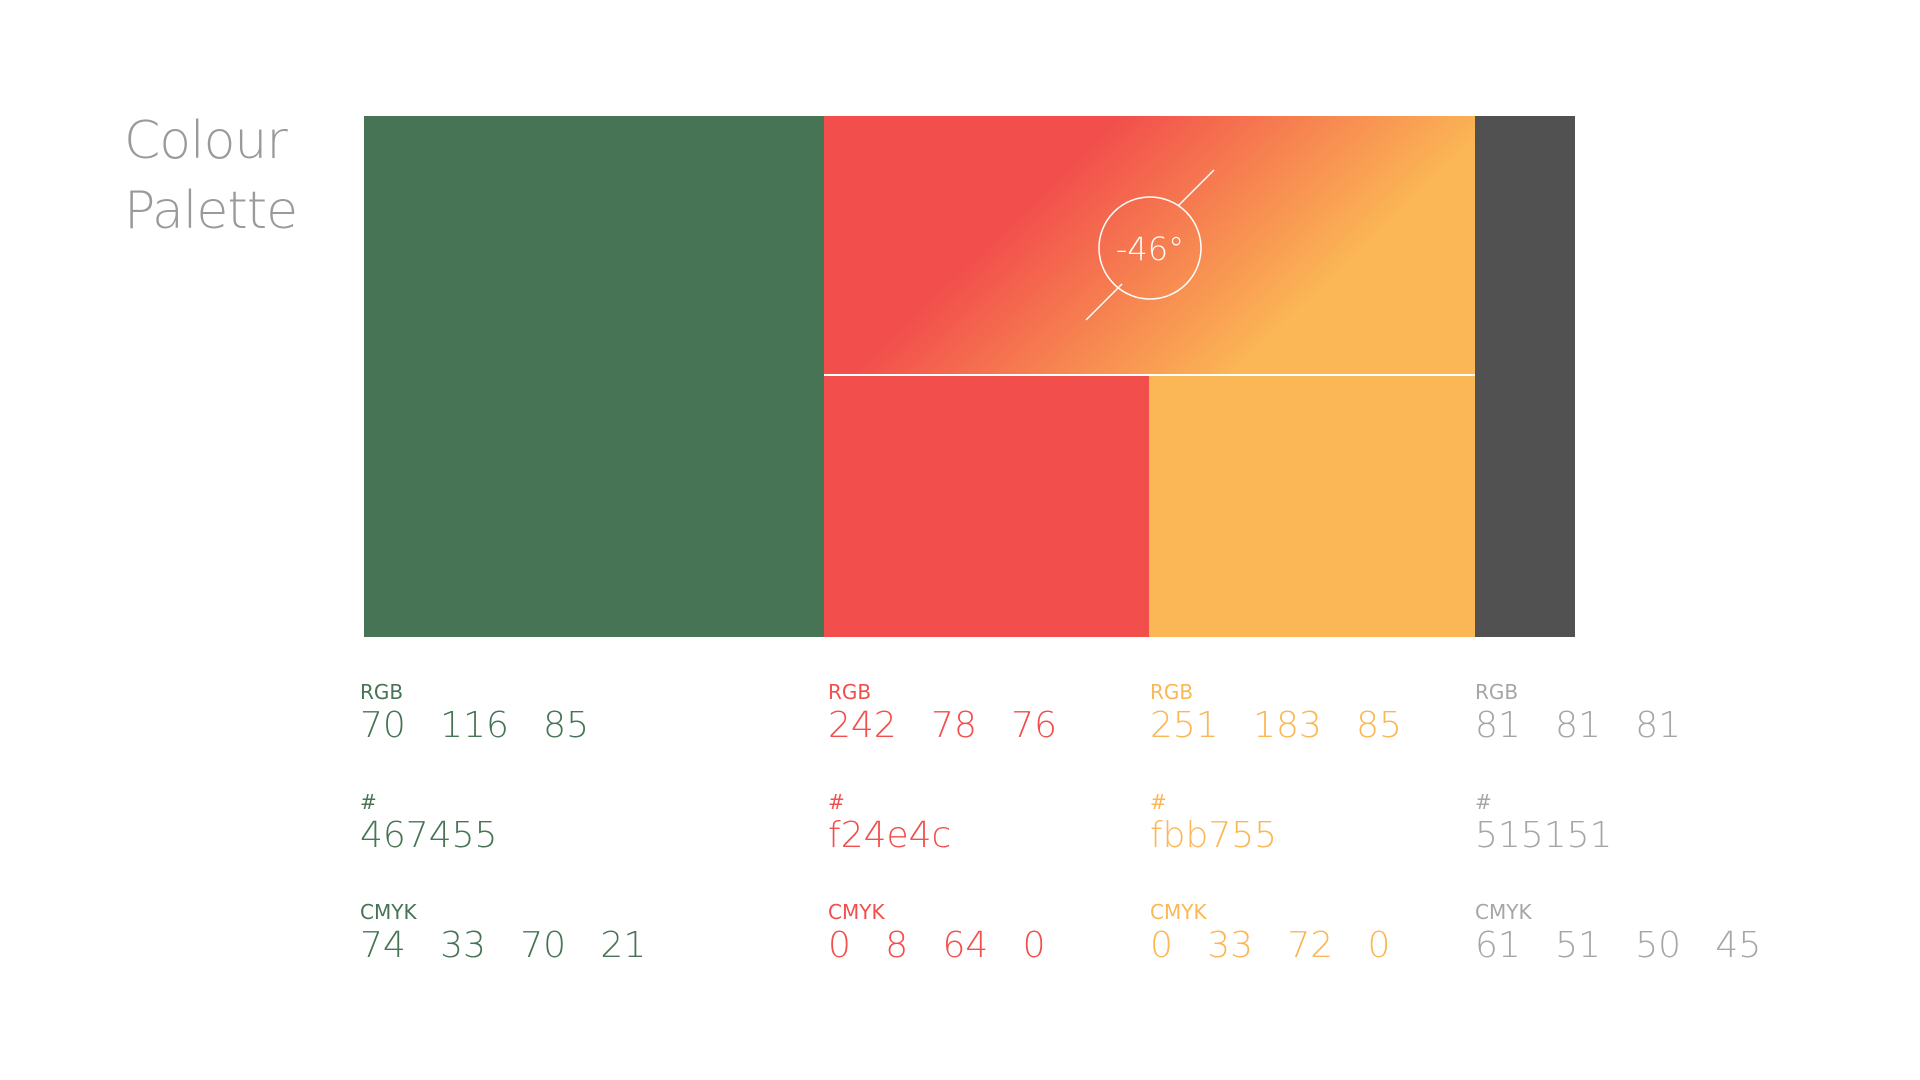 The width and height of the screenshot is (1920, 1080). What do you see at coordinates (211, 176) in the screenshot?
I see `page-title: Colour Palette` at bounding box center [211, 176].